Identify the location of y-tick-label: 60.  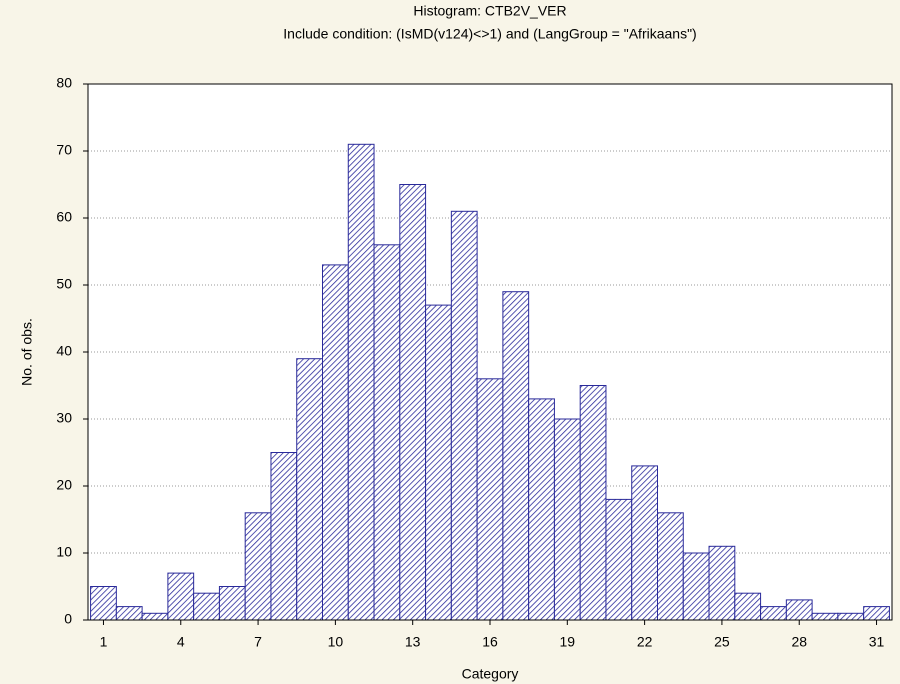
(64, 217).